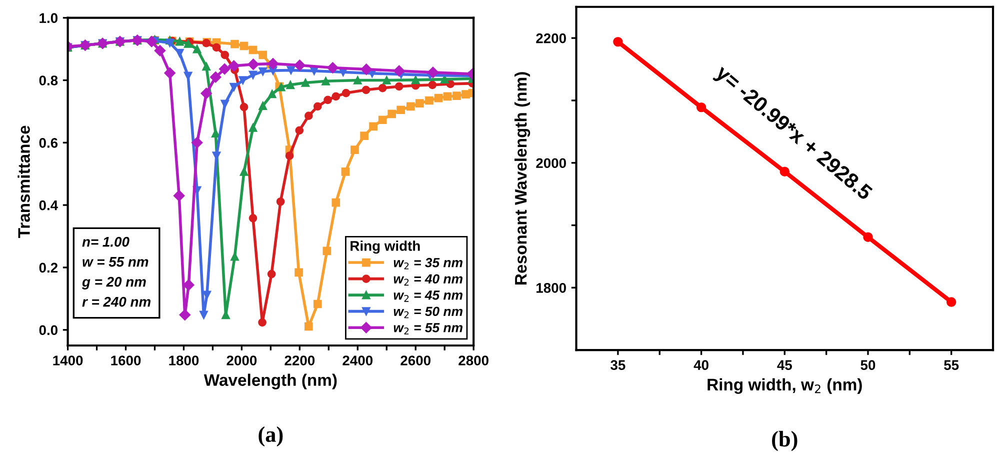 The image size is (997, 457). Describe the element at coordinates (68, 361) in the screenshot. I see `x-tick-label: 1400` at that location.